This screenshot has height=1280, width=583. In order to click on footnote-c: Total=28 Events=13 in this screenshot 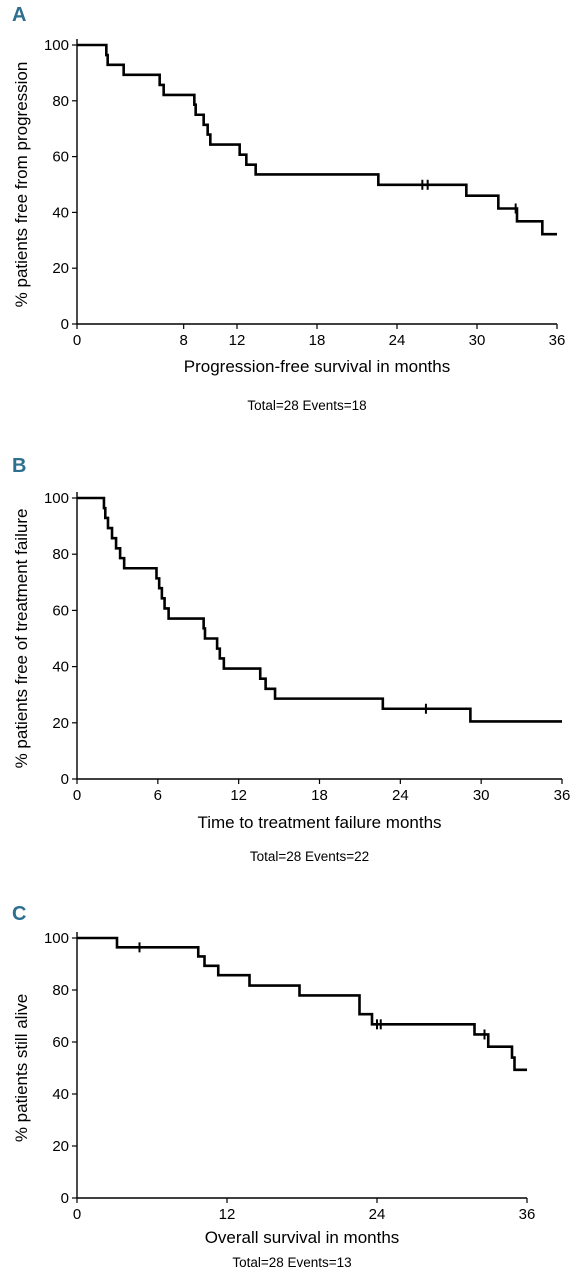, I will do `click(291, 1262)`.